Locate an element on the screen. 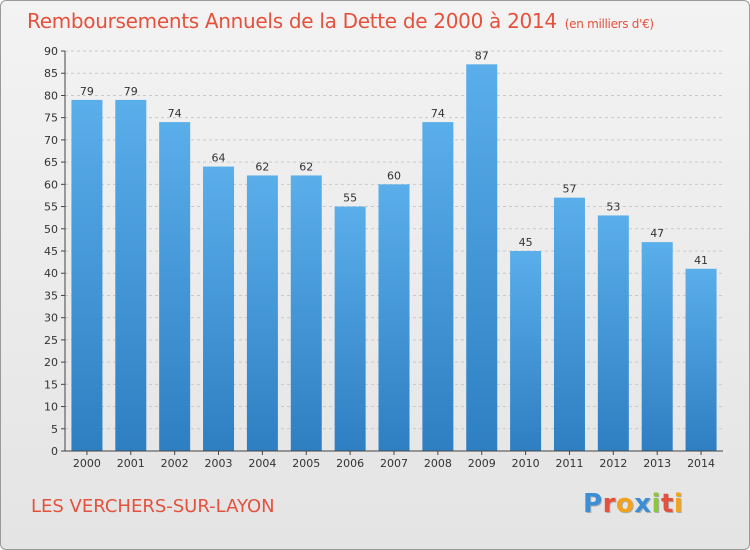 Image resolution: width=750 pixels, height=550 pixels. y-tick-label: 70 is located at coordinates (51, 140).